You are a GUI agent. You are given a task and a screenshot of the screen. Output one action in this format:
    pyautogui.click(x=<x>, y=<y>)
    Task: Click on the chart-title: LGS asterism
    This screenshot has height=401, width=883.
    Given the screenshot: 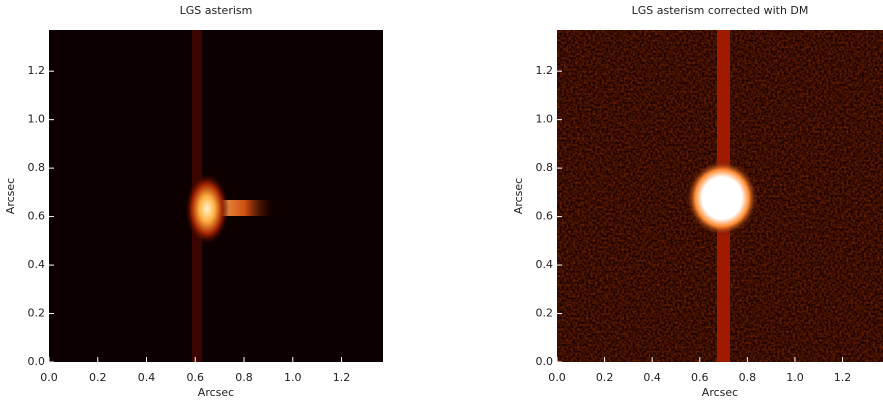 What is the action you would take?
    pyautogui.click(x=216, y=10)
    